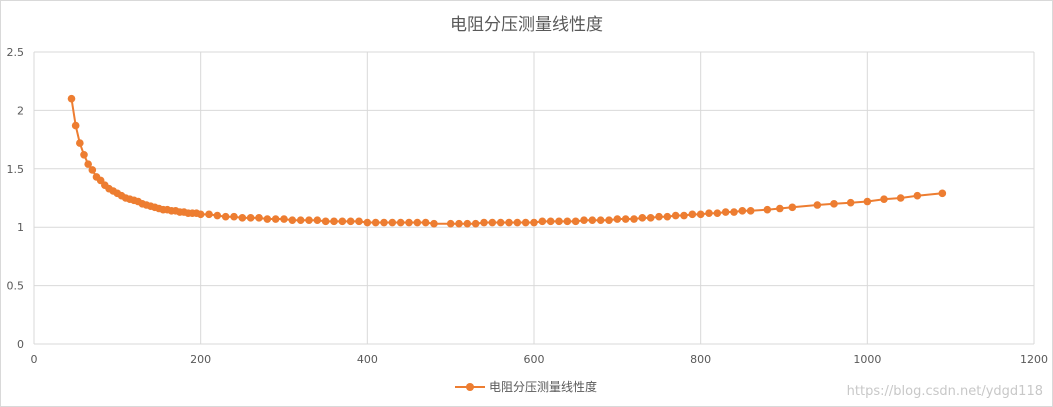 This screenshot has width=1053, height=407. I want to click on x-tick-label: 600, so click(534, 359).